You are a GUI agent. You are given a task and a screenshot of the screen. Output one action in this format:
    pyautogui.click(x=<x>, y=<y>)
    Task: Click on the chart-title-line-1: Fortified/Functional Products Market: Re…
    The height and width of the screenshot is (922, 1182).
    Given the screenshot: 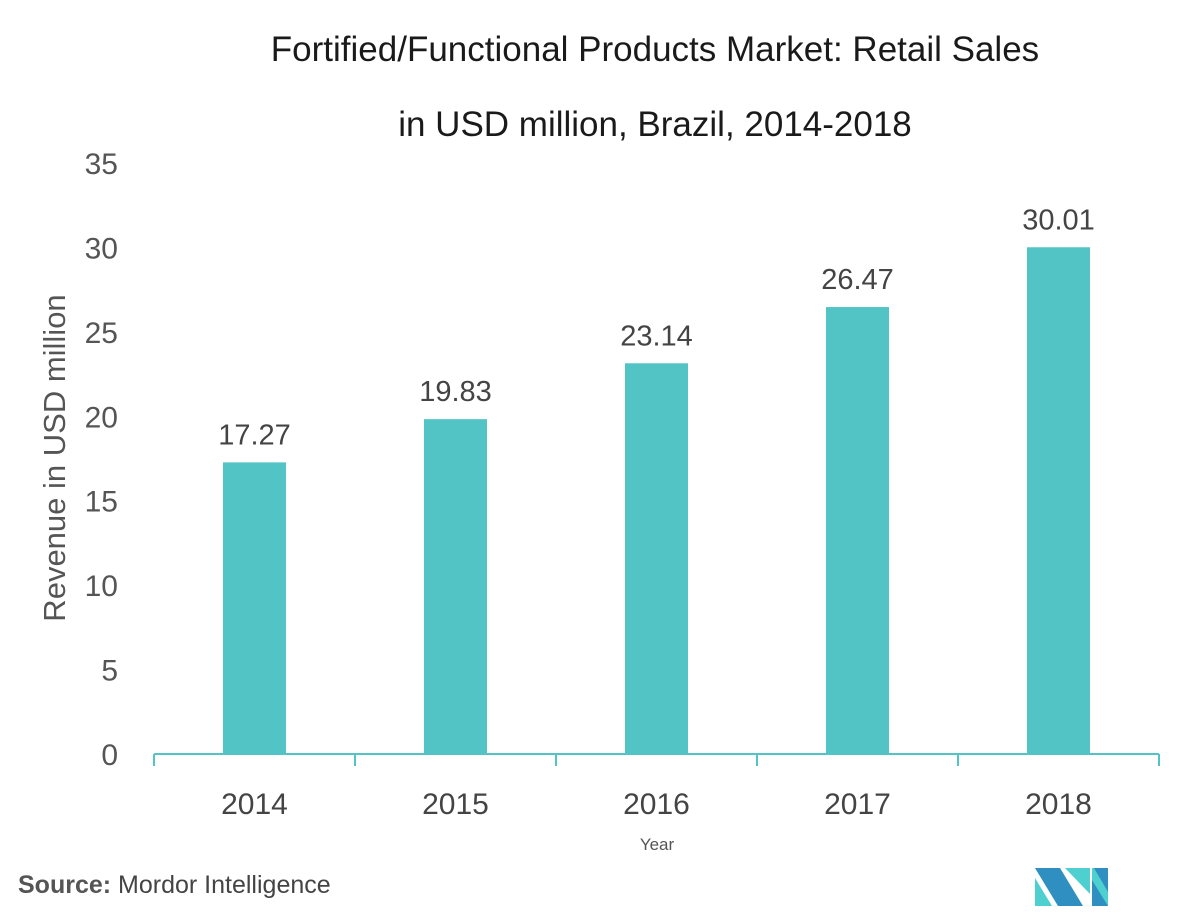 What is the action you would take?
    pyautogui.click(x=655, y=49)
    